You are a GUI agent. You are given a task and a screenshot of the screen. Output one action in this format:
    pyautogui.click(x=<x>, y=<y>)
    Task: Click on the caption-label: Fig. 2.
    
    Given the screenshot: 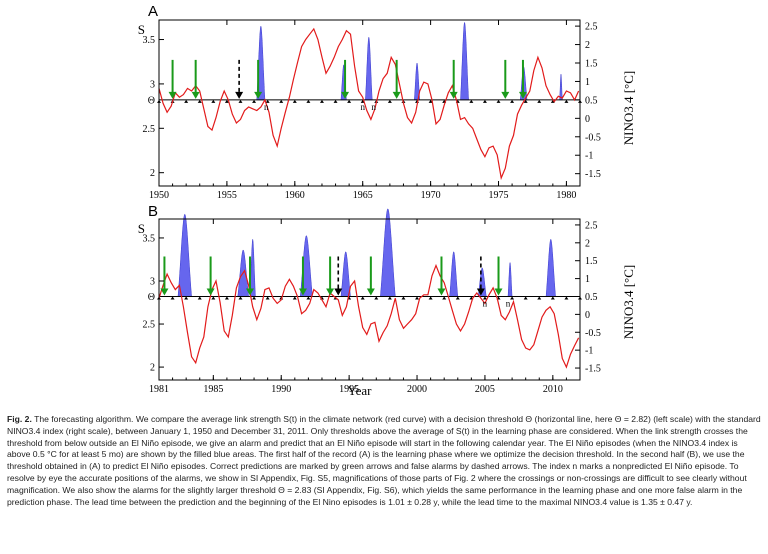 What is the action you would take?
    pyautogui.click(x=19, y=419)
    